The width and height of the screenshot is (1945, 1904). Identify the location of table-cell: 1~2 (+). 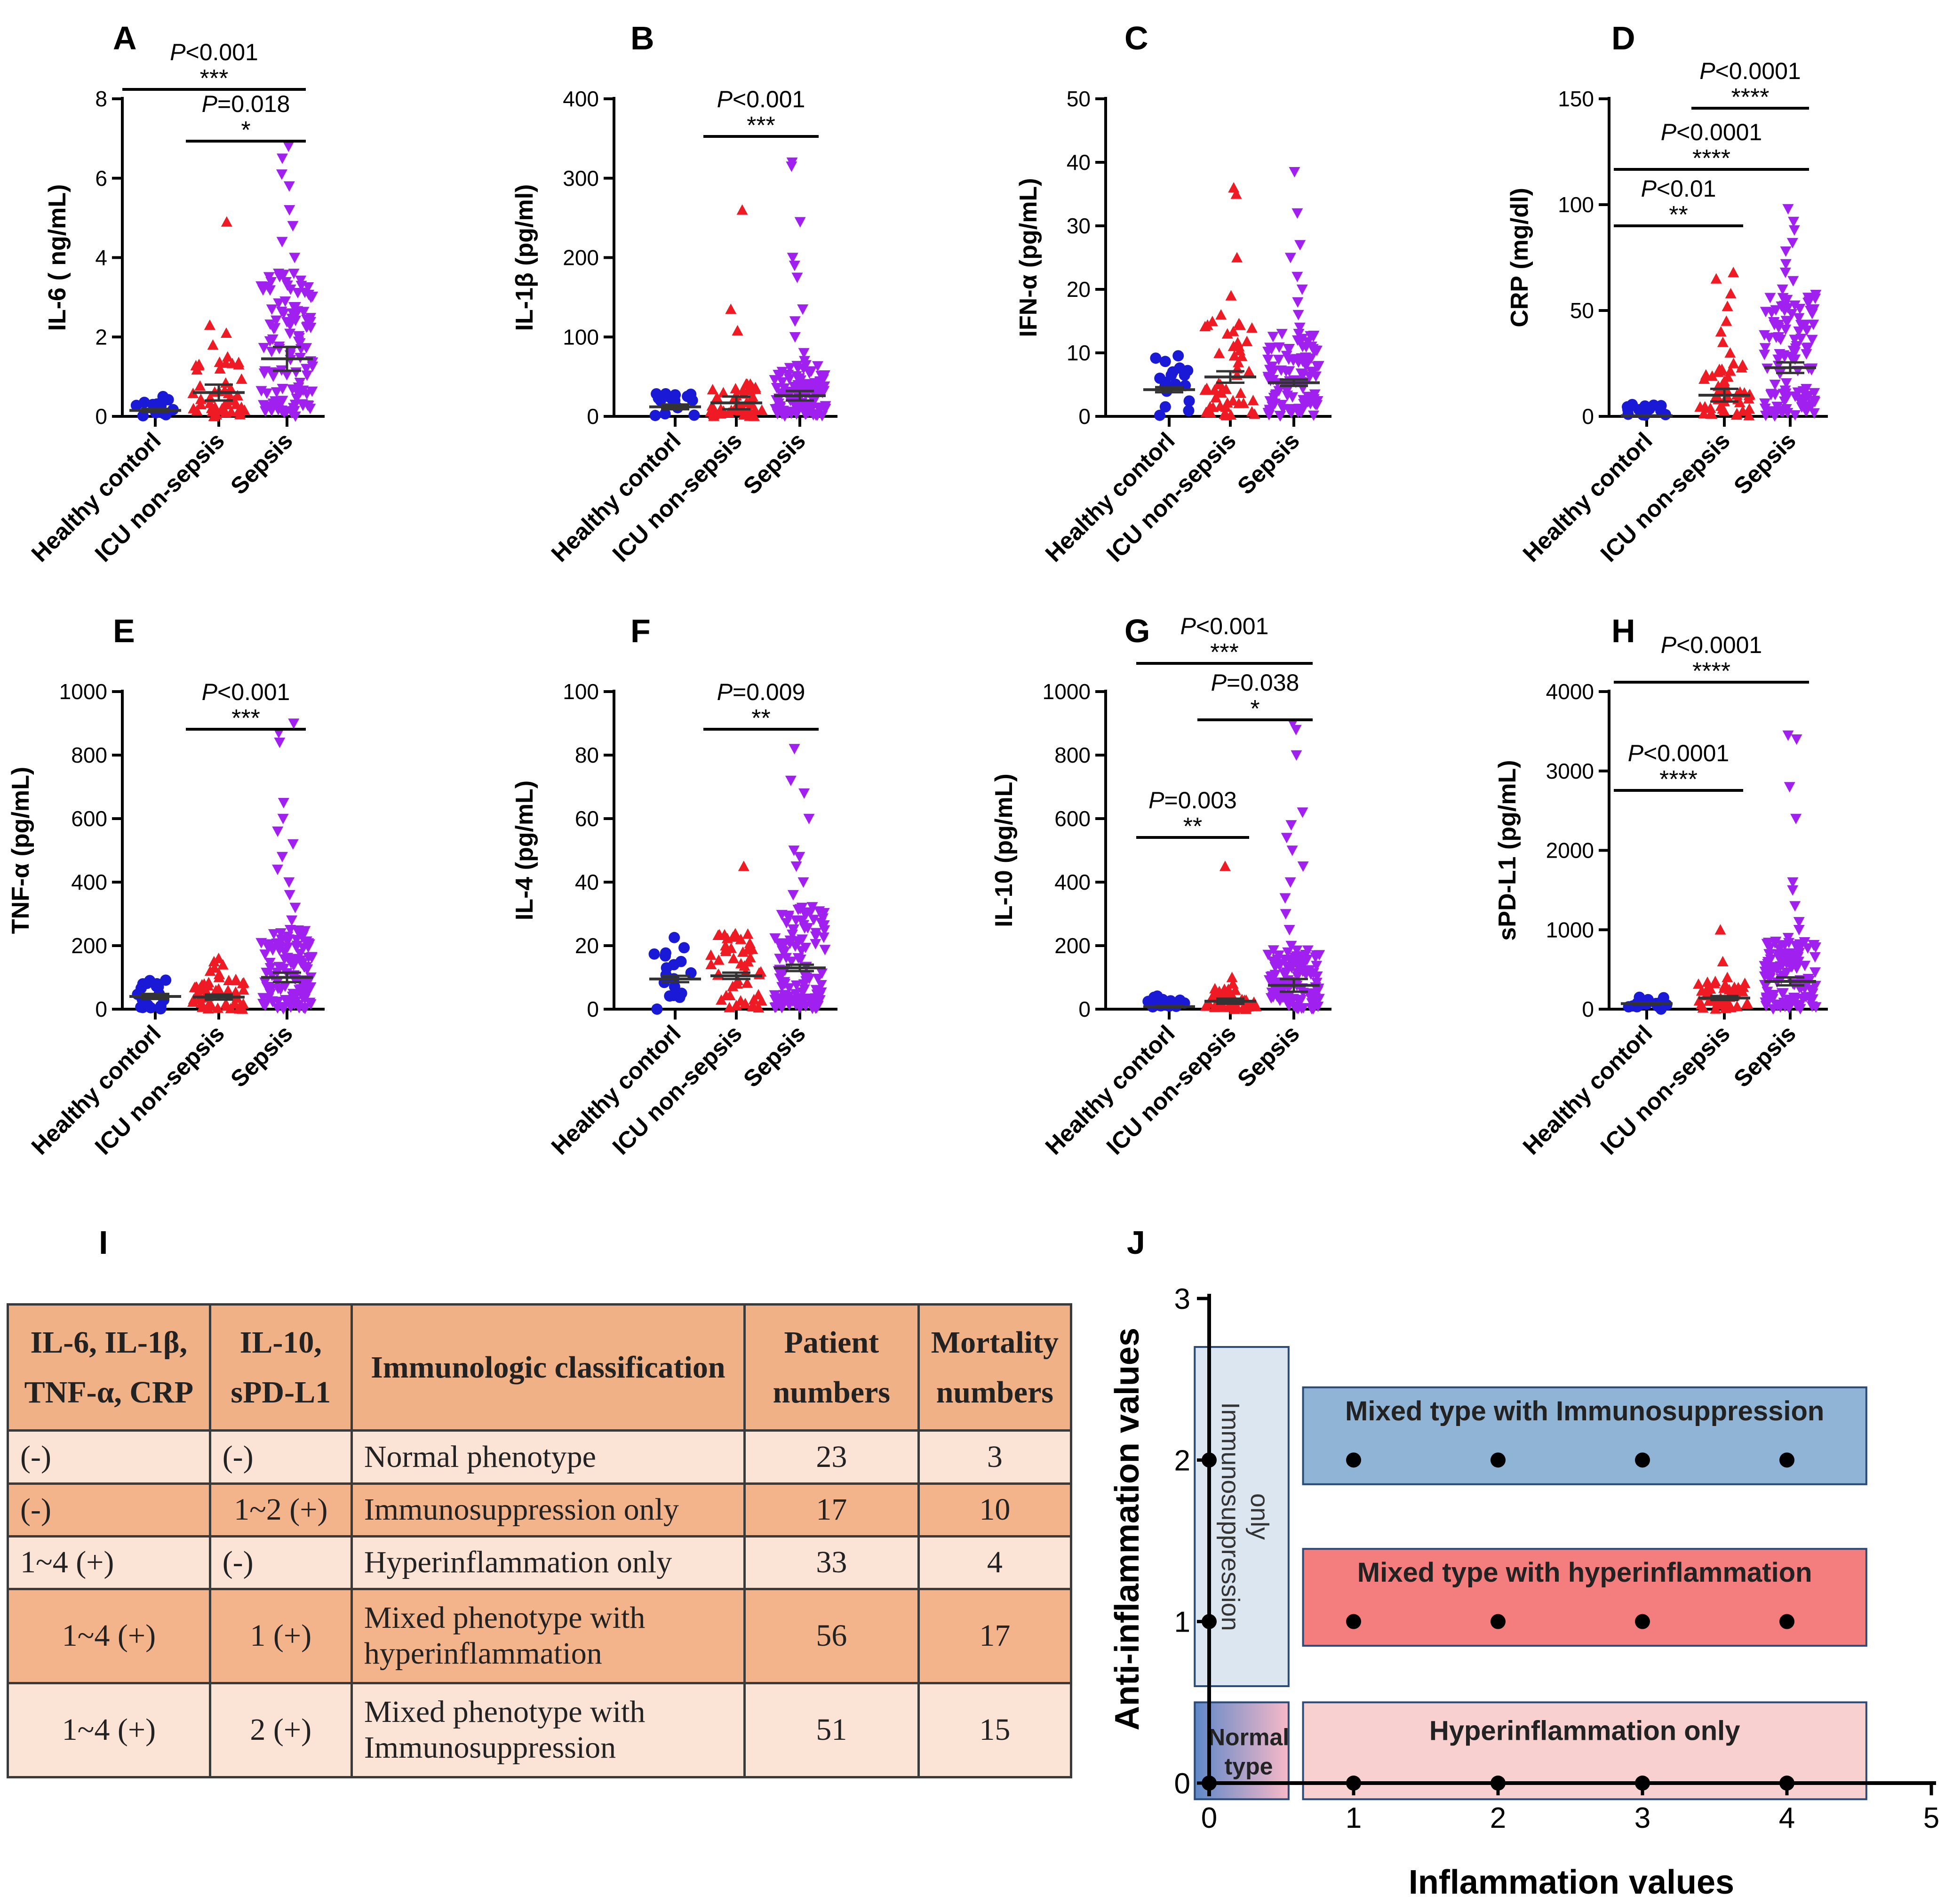
(280, 1510).